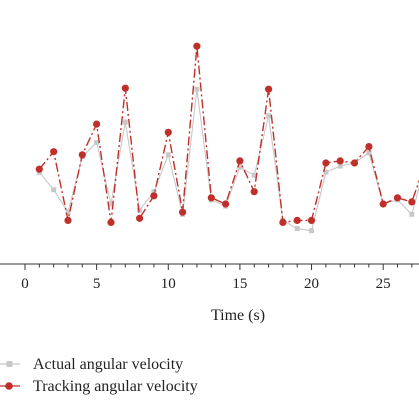  What do you see at coordinates (383, 284) in the screenshot?
I see `x-tick-label: 25` at bounding box center [383, 284].